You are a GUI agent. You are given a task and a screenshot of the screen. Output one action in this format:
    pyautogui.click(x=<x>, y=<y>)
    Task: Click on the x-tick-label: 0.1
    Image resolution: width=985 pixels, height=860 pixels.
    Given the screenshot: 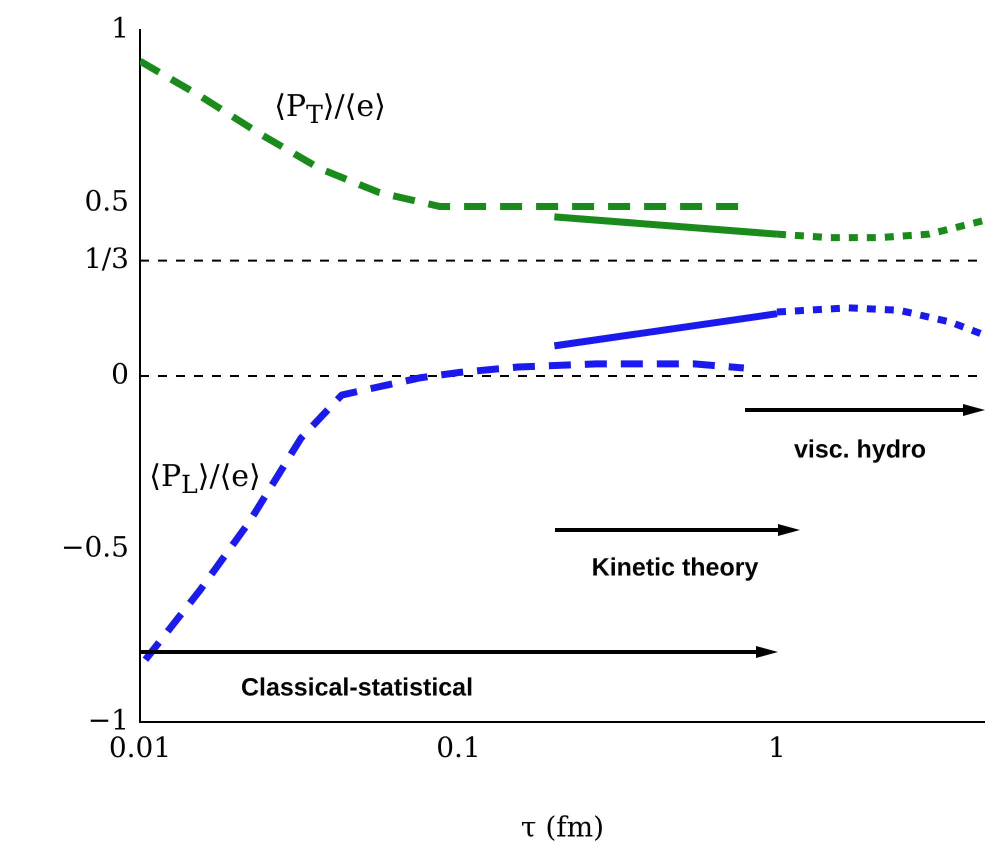 What is the action you would take?
    pyautogui.click(x=458, y=747)
    